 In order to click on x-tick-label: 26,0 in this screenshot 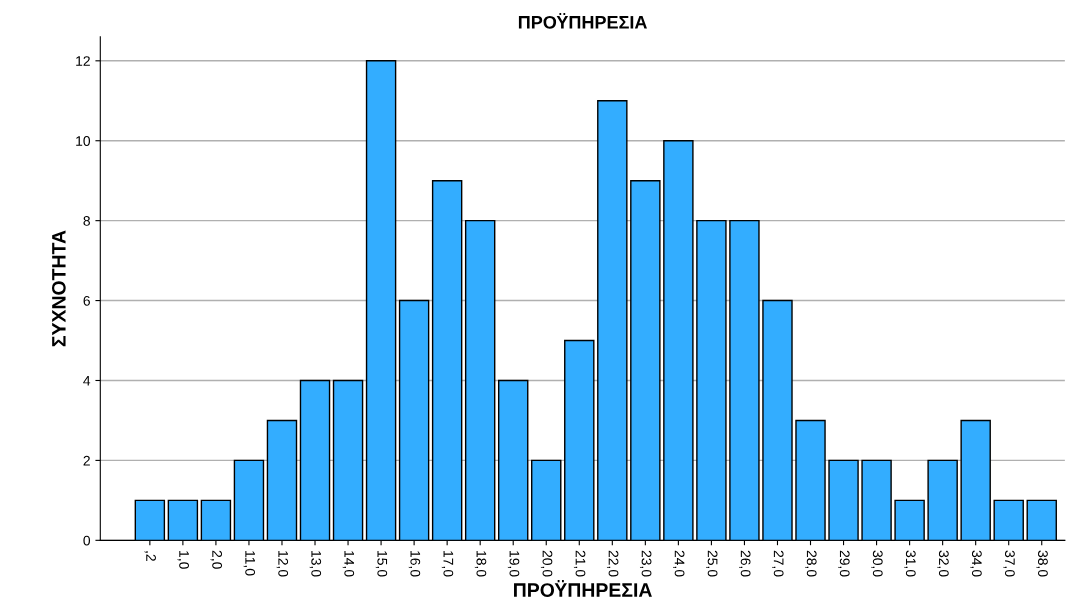, I will do `click(745, 563)`.